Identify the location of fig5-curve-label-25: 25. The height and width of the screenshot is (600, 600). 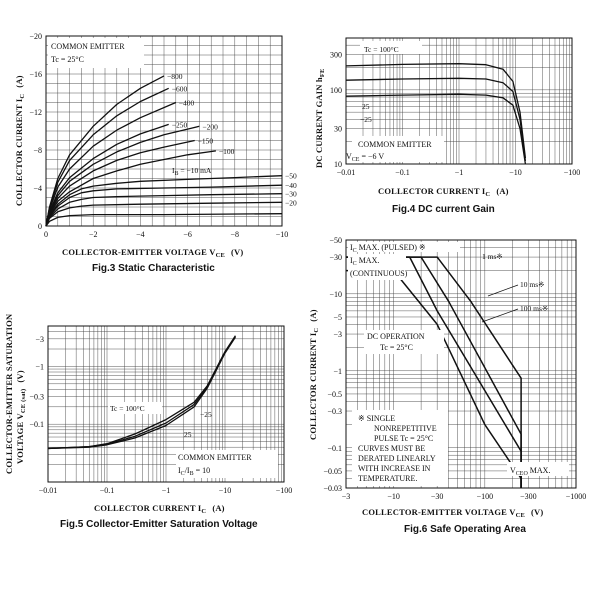
(188, 434).